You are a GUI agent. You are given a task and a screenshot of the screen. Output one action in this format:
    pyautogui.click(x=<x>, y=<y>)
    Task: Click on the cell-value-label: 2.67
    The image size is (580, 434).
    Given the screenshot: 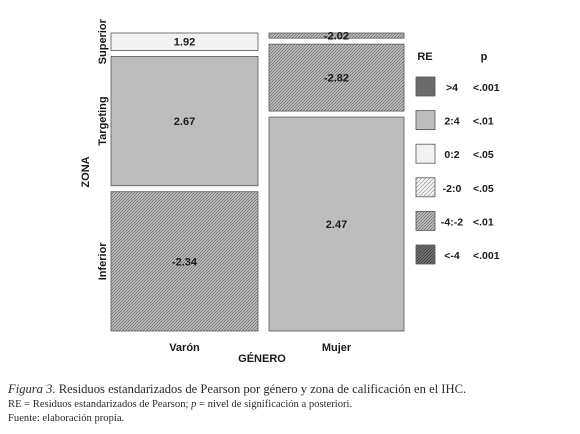 What is the action you would take?
    pyautogui.click(x=184, y=122)
    